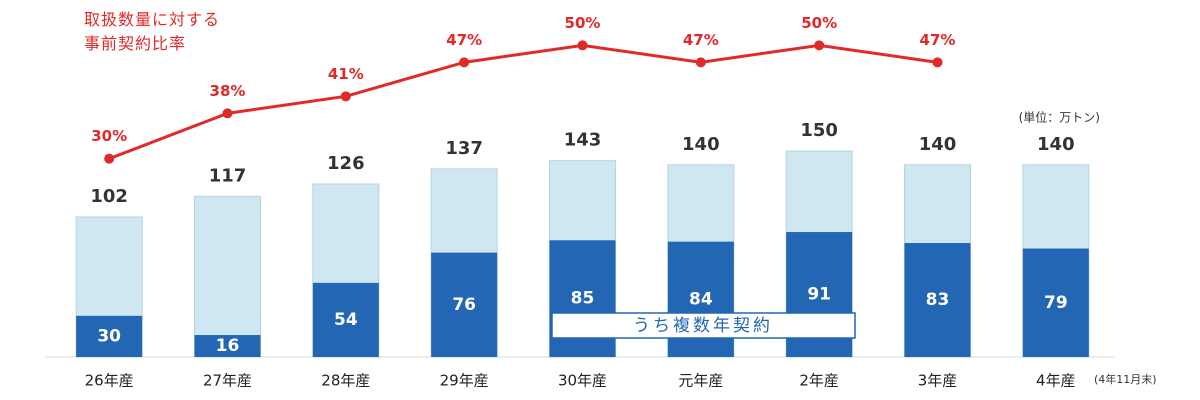 The width and height of the screenshot is (1200, 400). I want to click on x-tick-label: 元年産, so click(700, 381).